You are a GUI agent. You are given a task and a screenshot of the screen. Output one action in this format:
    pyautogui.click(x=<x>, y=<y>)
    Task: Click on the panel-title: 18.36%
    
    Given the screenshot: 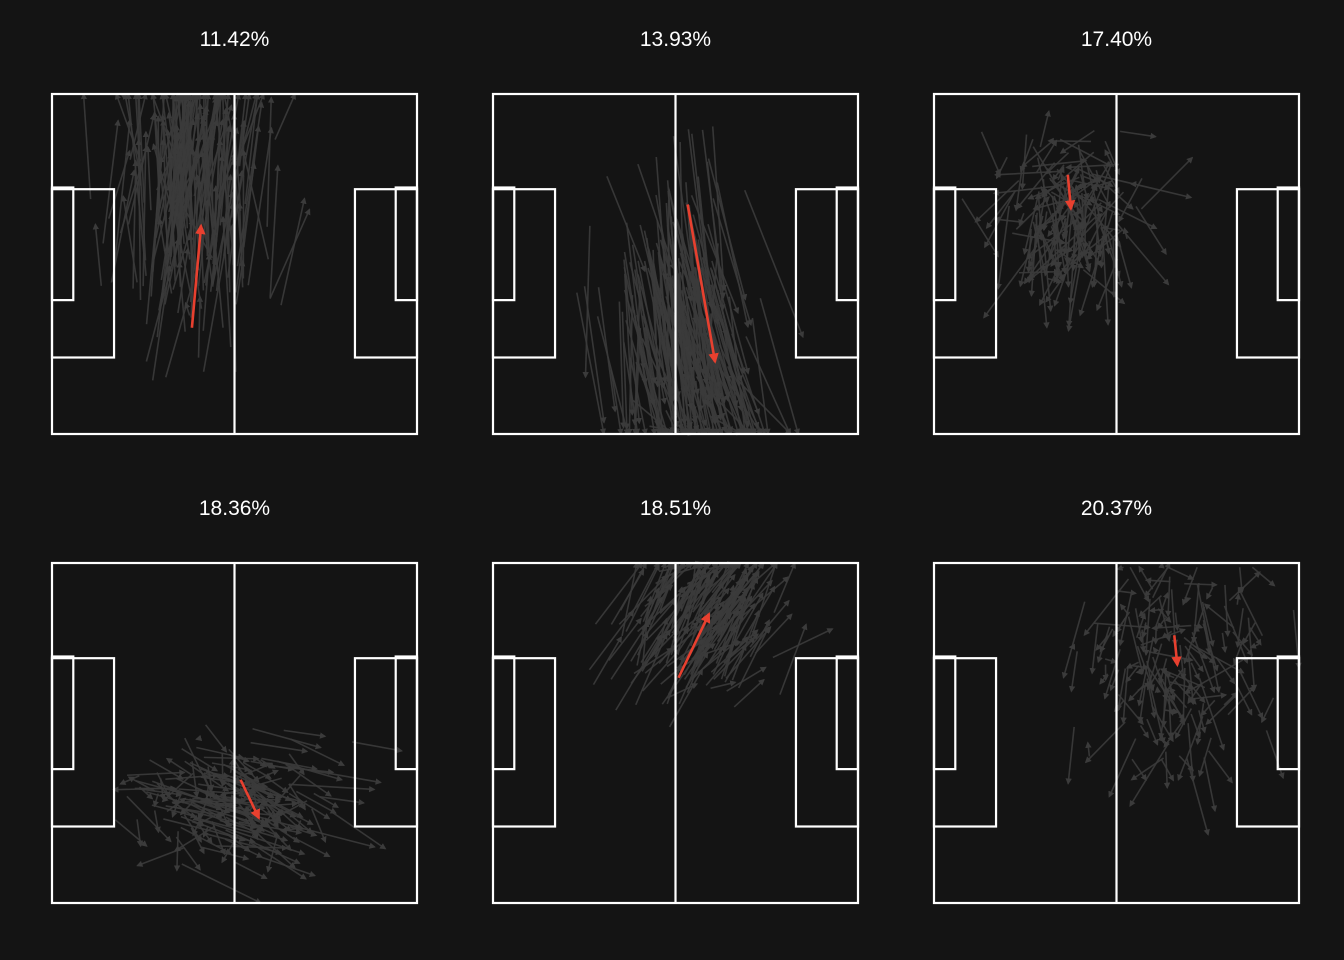 What is the action you would take?
    pyautogui.click(x=234, y=508)
    